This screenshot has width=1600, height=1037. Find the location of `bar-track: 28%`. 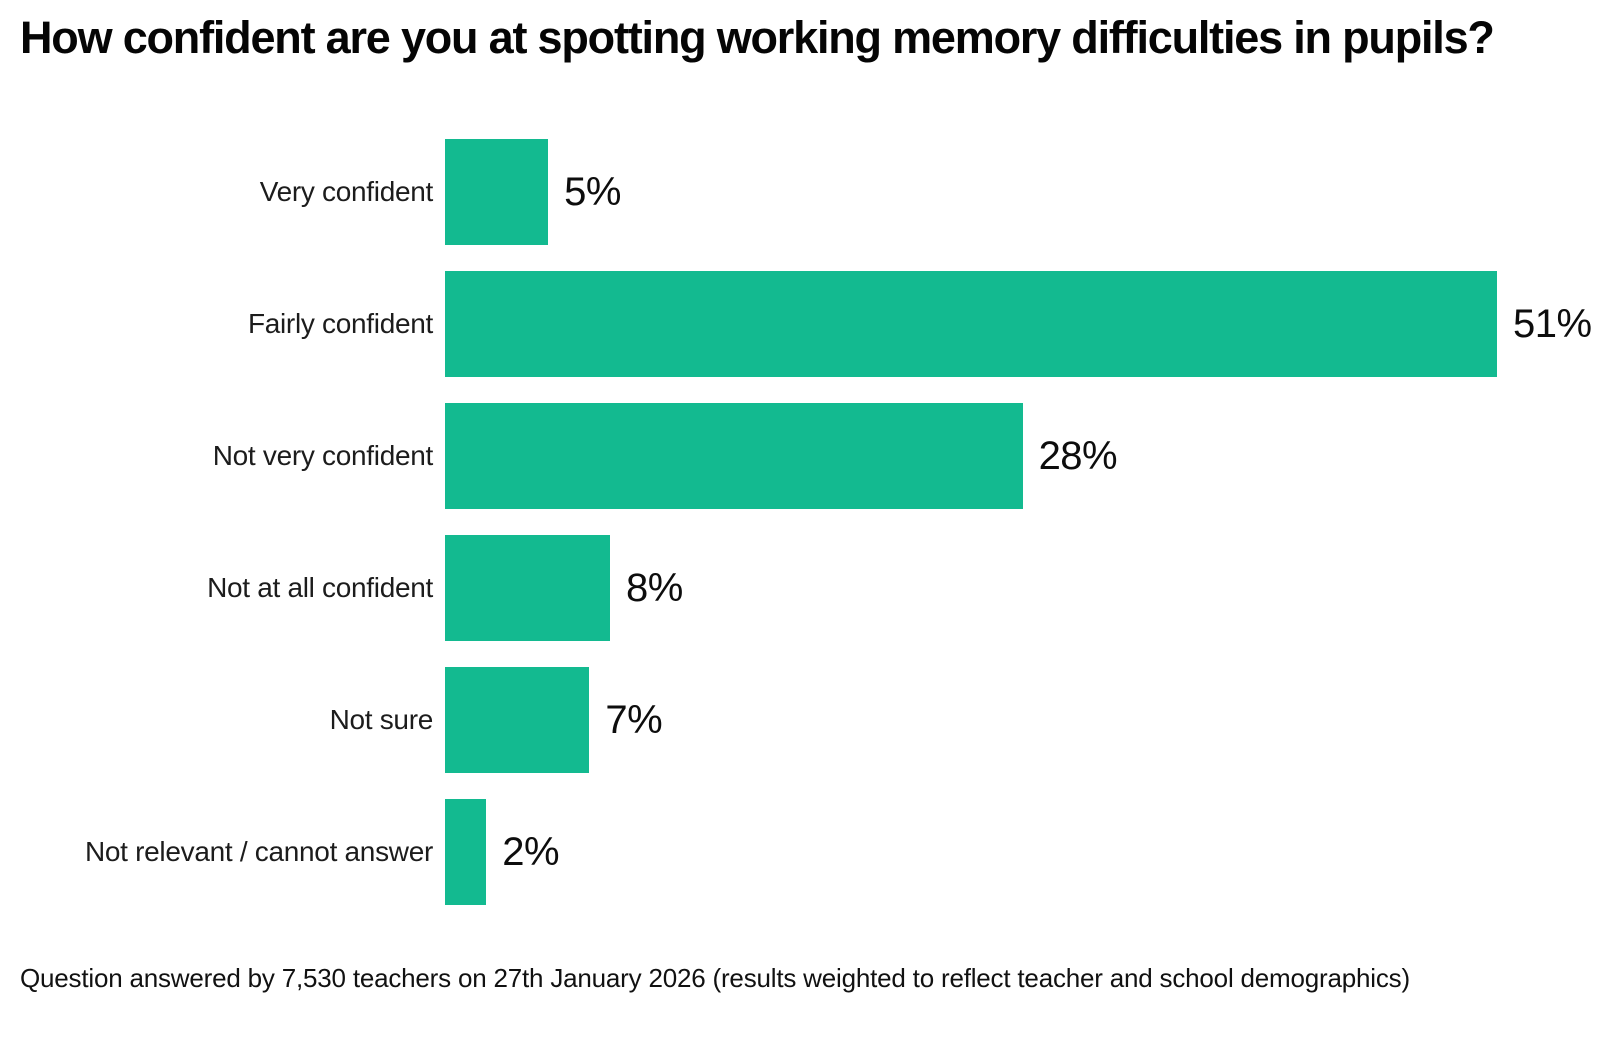

bar-track: 28% is located at coordinates (971, 456).